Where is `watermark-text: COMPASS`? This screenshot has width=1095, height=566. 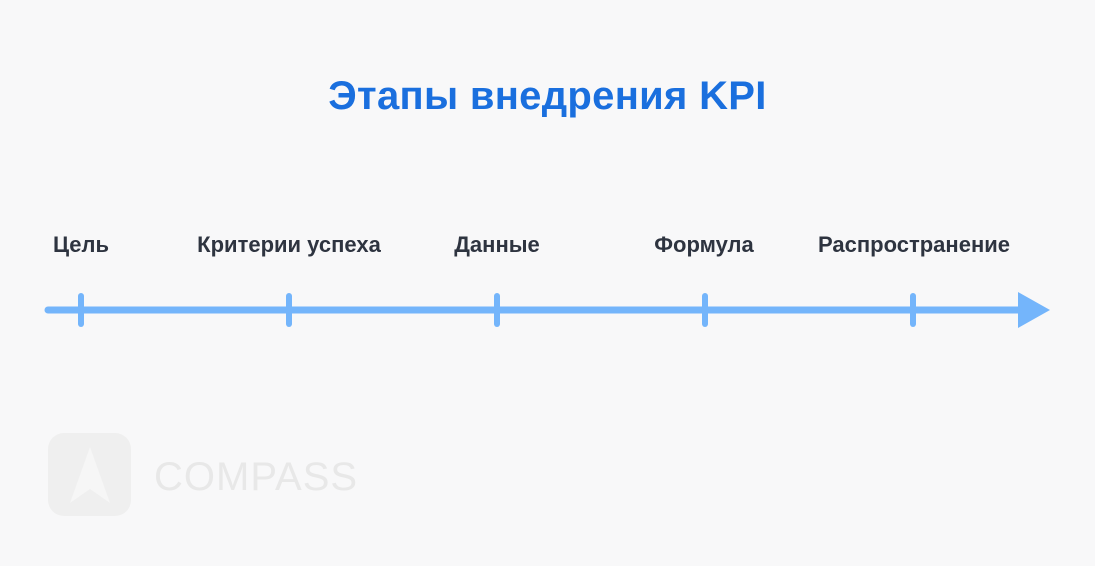
watermark-text: COMPASS is located at coordinates (256, 477).